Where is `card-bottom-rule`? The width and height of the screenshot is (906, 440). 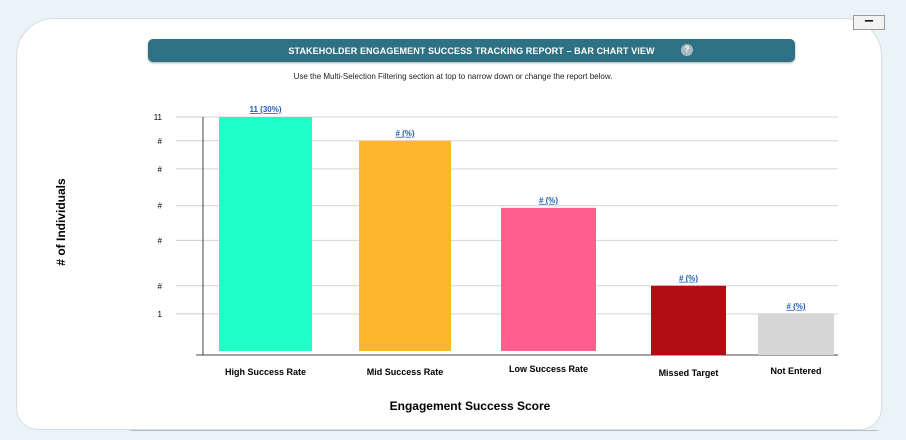
card-bottom-rule is located at coordinates (504, 430).